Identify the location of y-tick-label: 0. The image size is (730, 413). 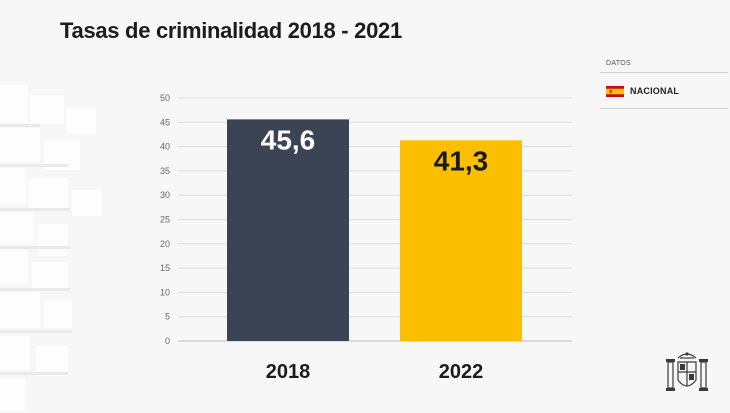
(167, 341).